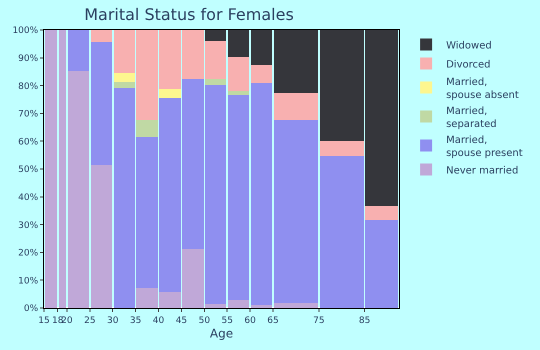 Image resolution: width=540 pixels, height=350 pixels. Describe the element at coordinates (112, 321) in the screenshot. I see `x-tick-label: 30` at that location.